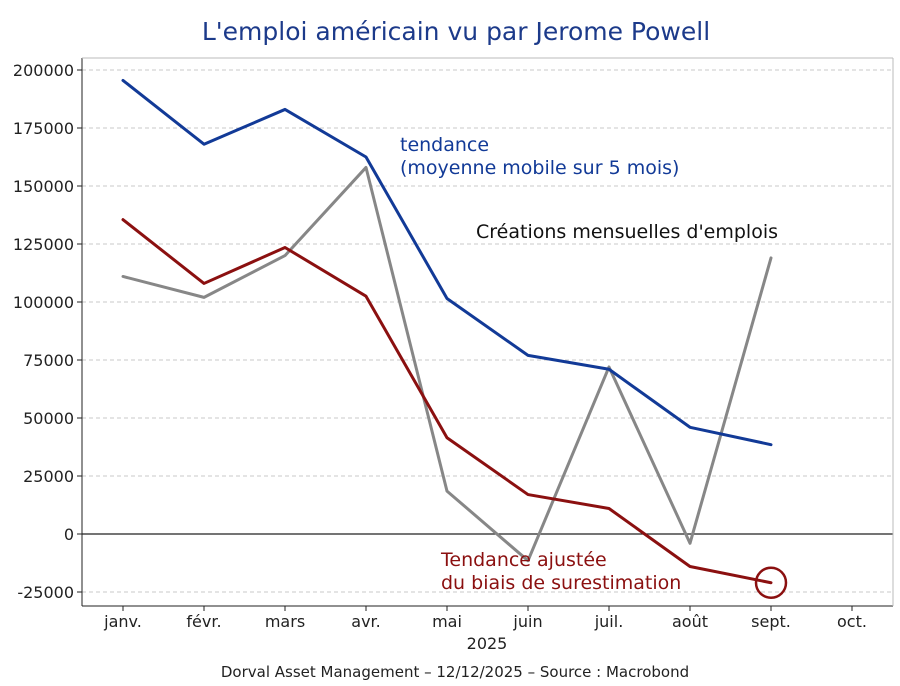 The height and width of the screenshot is (686, 900). What do you see at coordinates (48, 476) in the screenshot?
I see `y-tick-label: 25000` at bounding box center [48, 476].